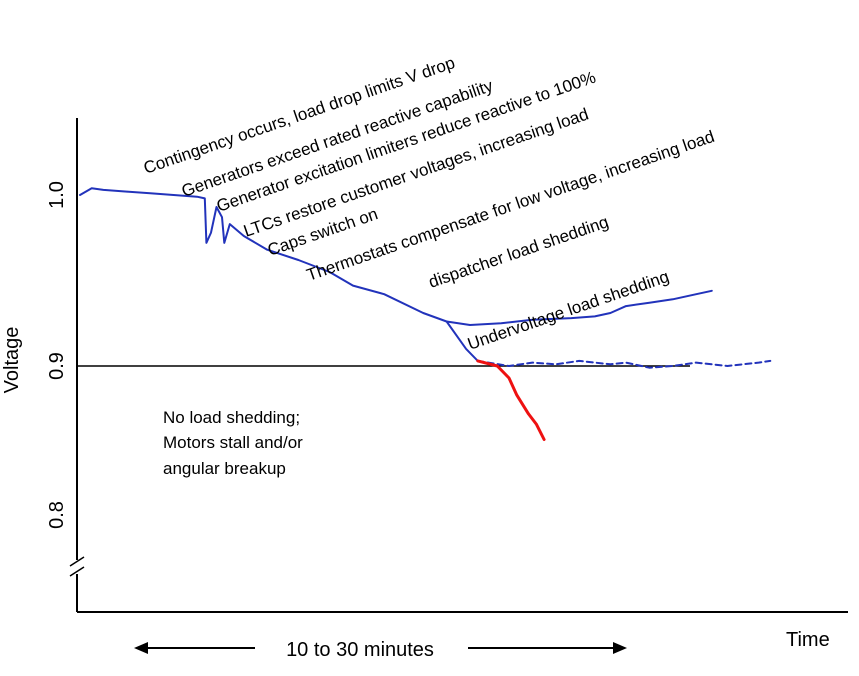 The width and height of the screenshot is (859, 676). Describe the element at coordinates (57, 366) in the screenshot. I see `y-tick-label-0.9: 0.9` at that location.